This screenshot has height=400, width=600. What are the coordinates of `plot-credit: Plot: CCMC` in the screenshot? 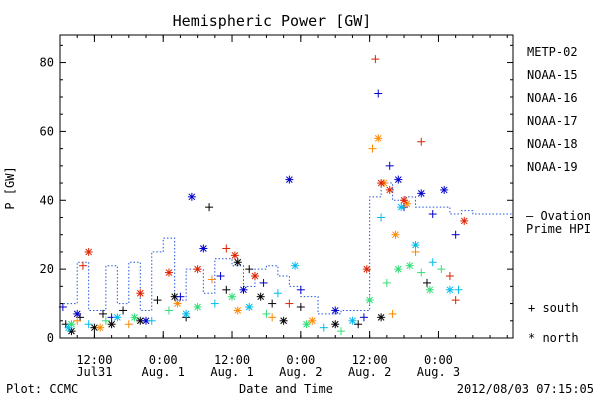 It's located at (42, 389).